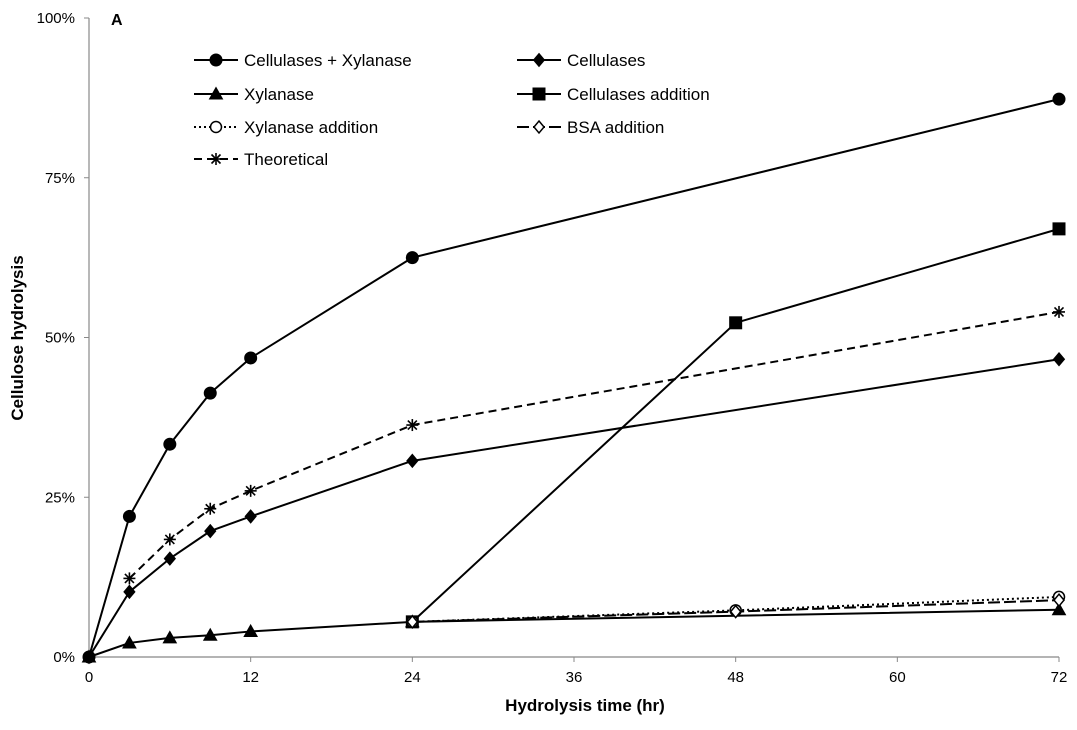 The image size is (1077, 730). I want to click on legend-item-xylanase: Xylanase, so click(254, 94).